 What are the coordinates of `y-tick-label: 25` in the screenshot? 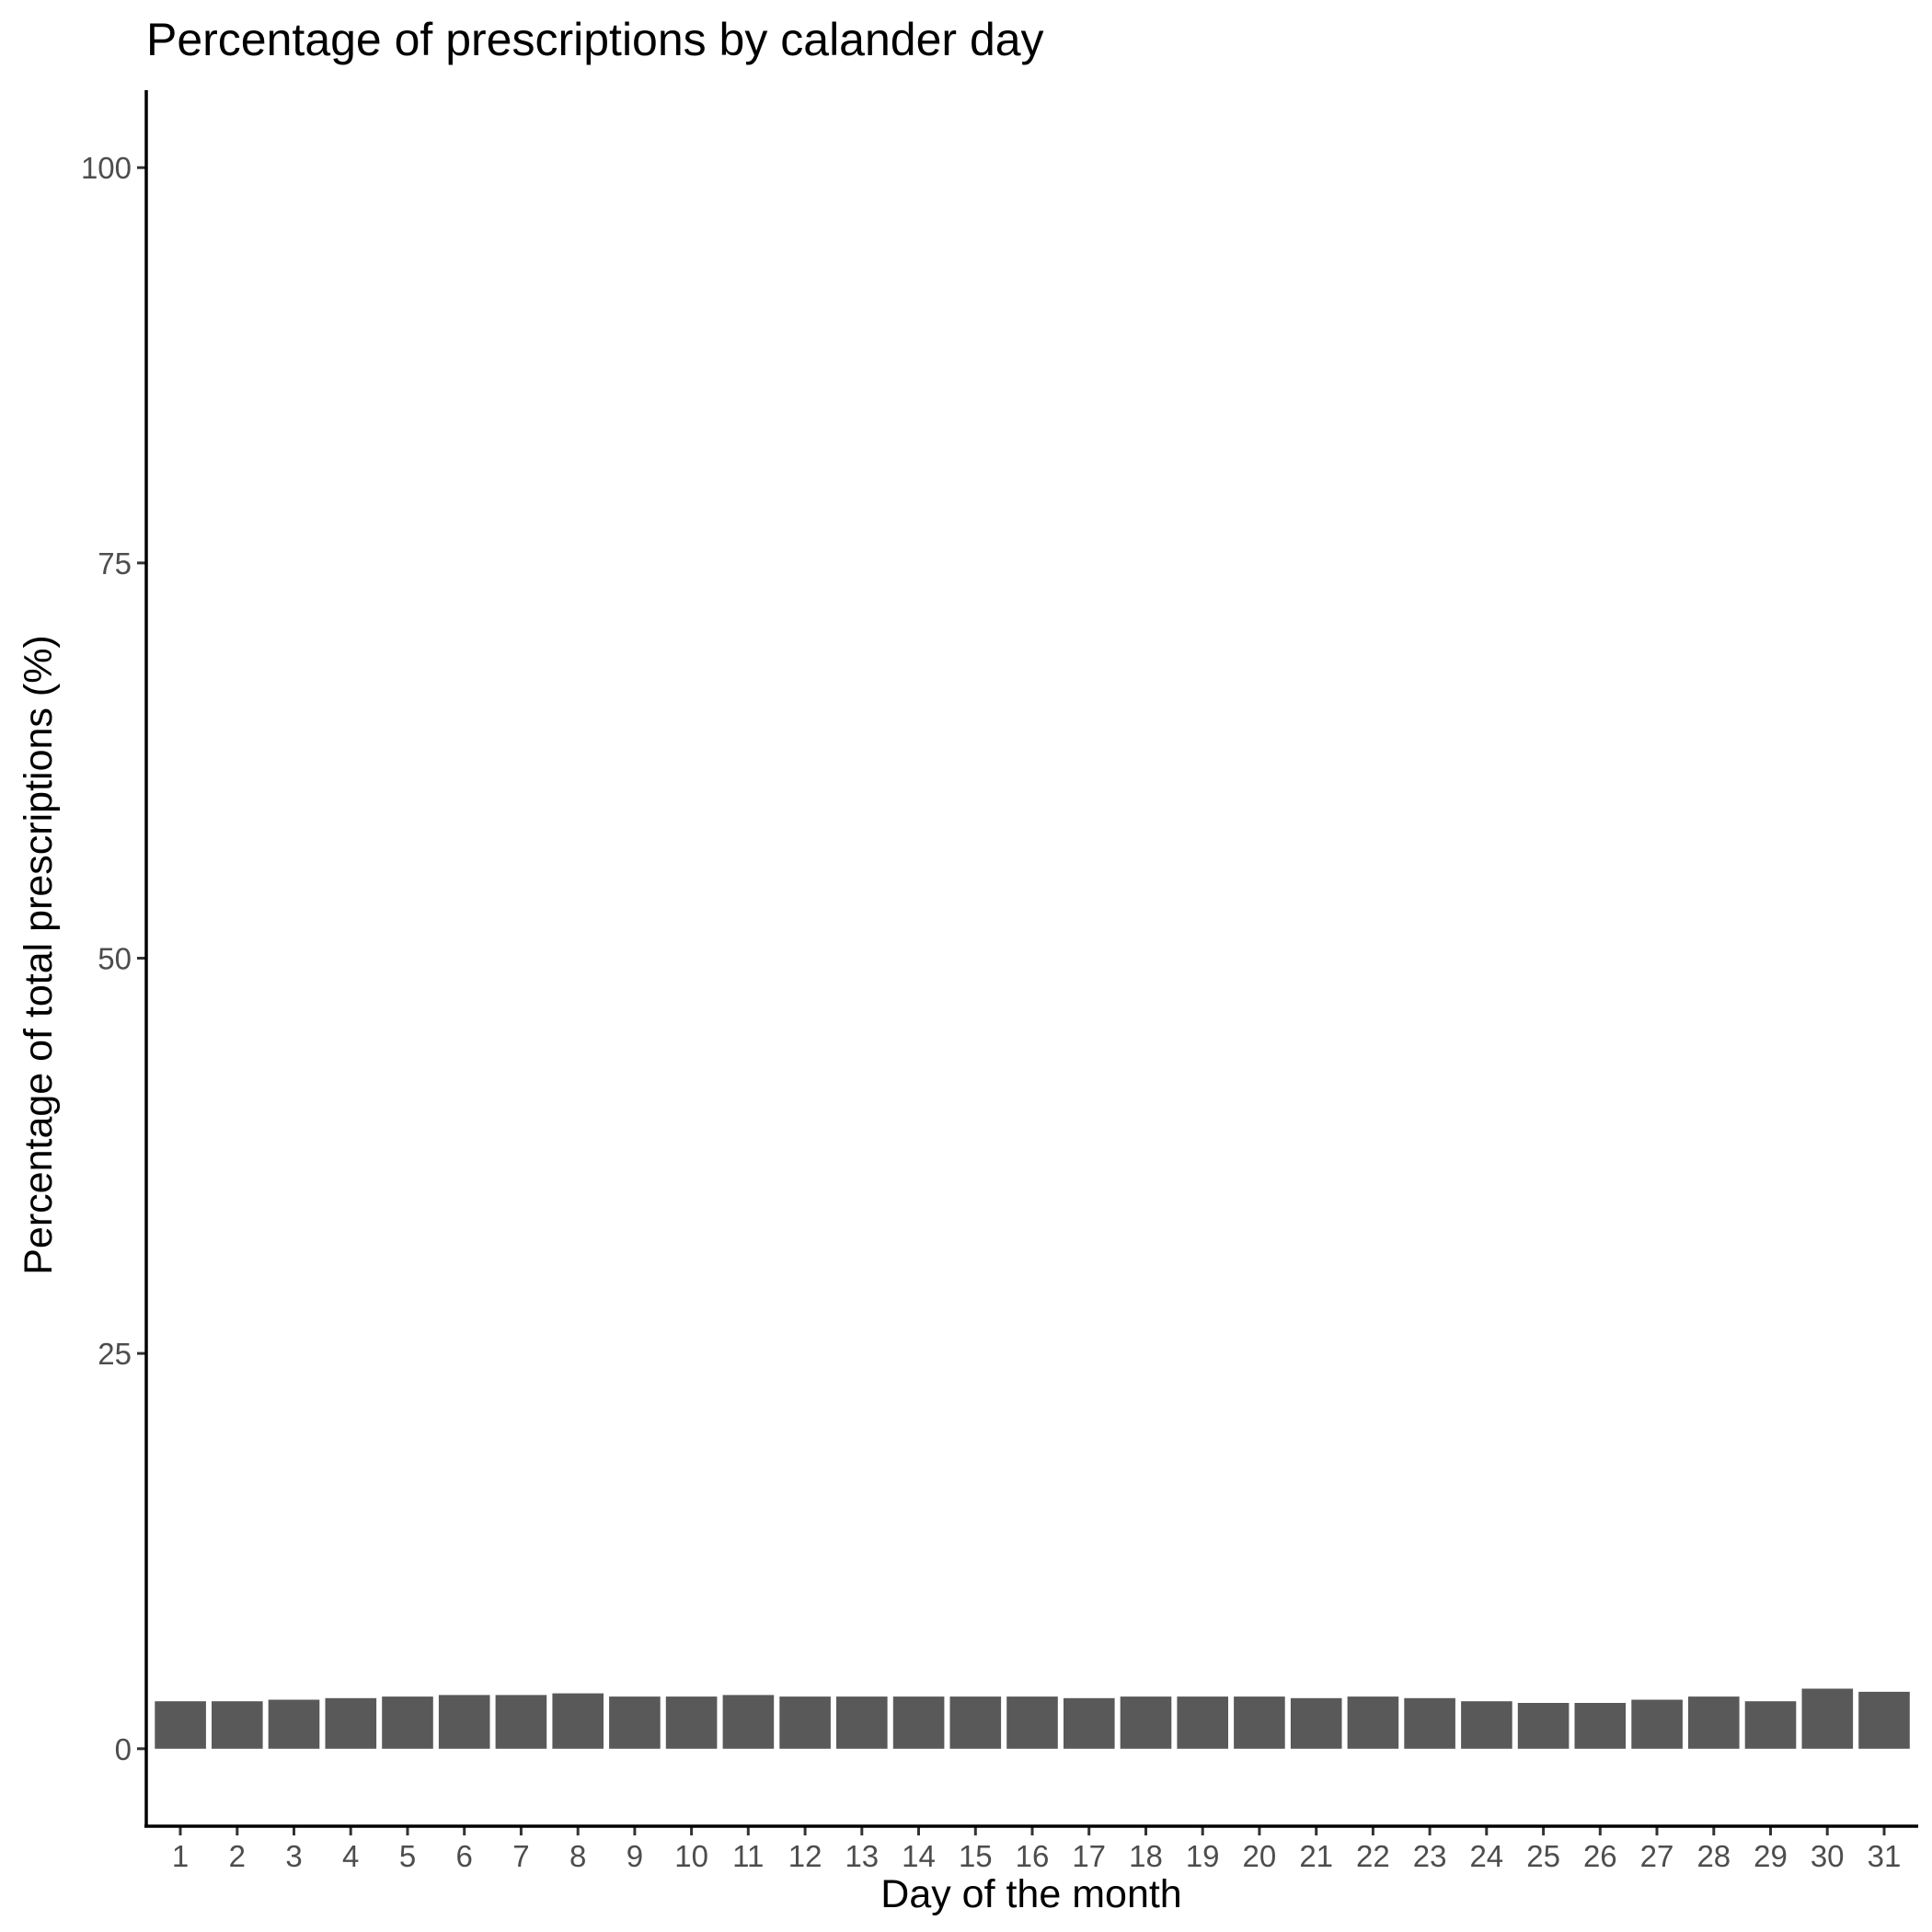 It's located at (115, 1354).